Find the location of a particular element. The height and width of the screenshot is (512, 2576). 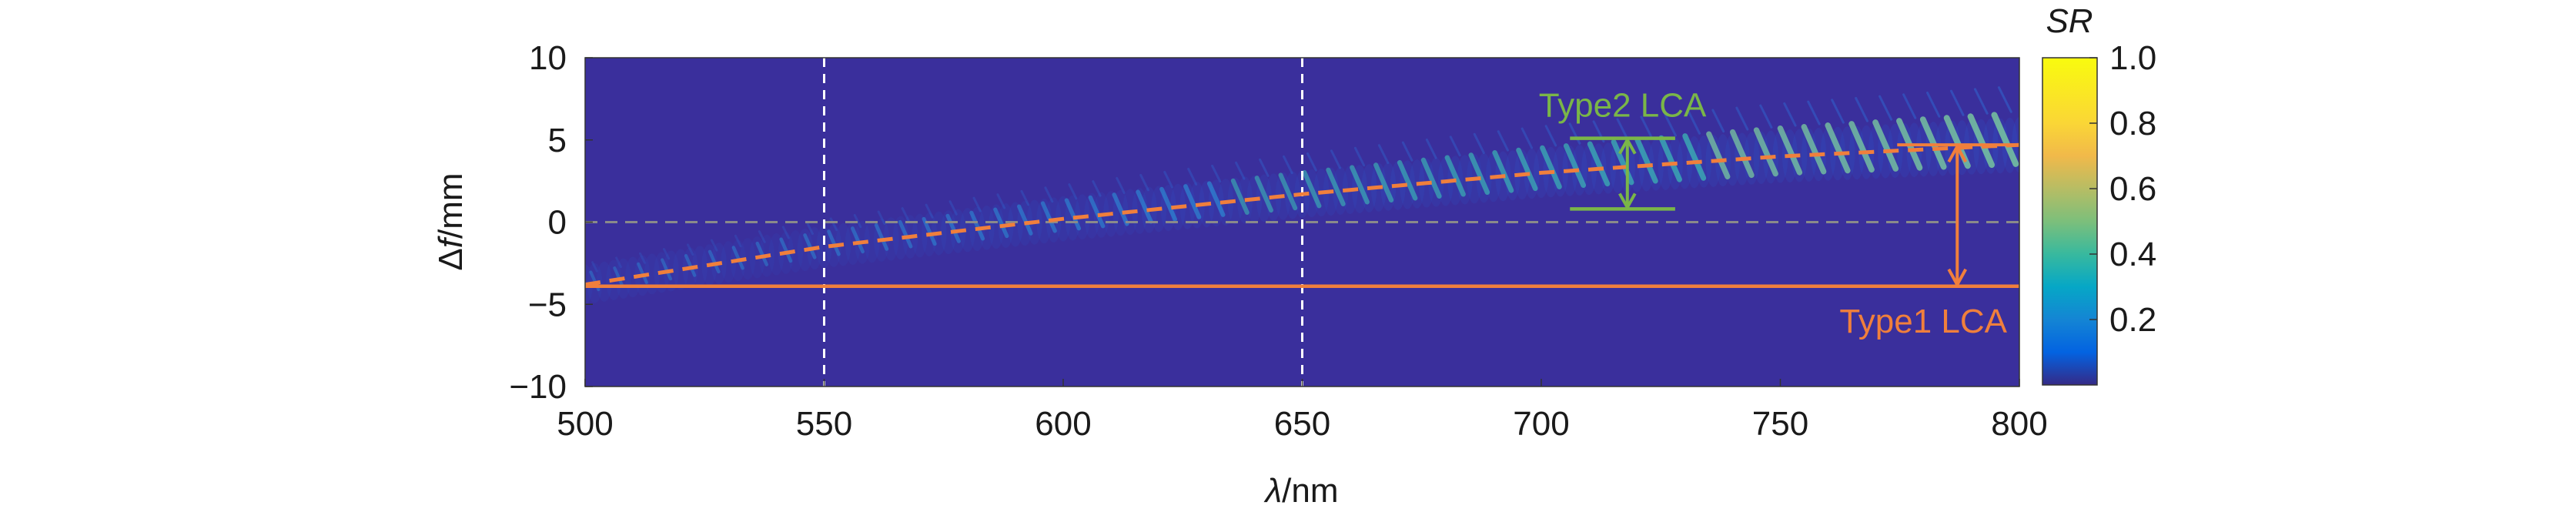

x-tick-label: 650 is located at coordinates (1302, 424).